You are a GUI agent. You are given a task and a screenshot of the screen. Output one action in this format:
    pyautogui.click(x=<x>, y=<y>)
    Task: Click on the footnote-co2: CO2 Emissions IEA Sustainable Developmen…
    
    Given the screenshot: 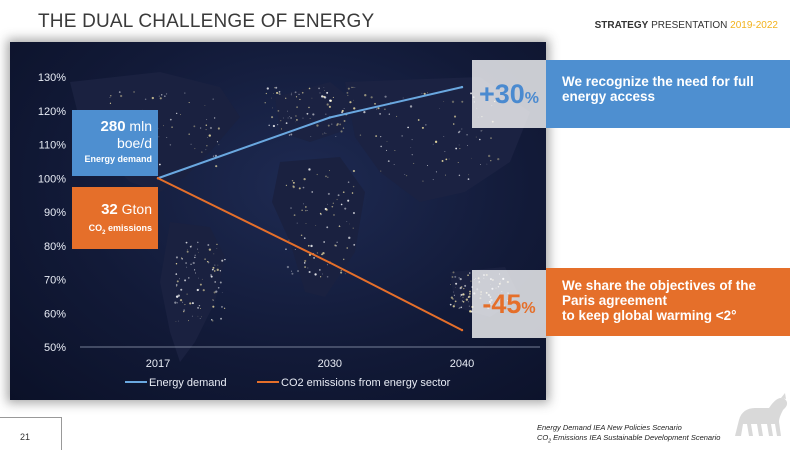 What is the action you would take?
    pyautogui.click(x=629, y=439)
    